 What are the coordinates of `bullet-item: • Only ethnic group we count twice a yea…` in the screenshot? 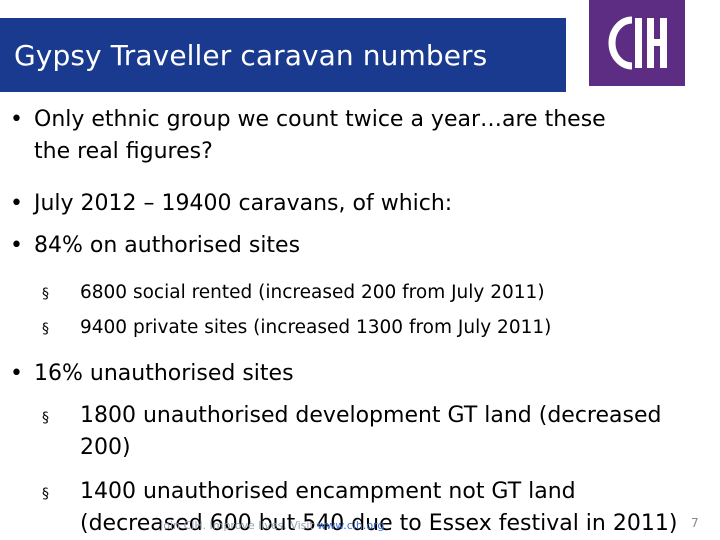 It's located at (360, 136).